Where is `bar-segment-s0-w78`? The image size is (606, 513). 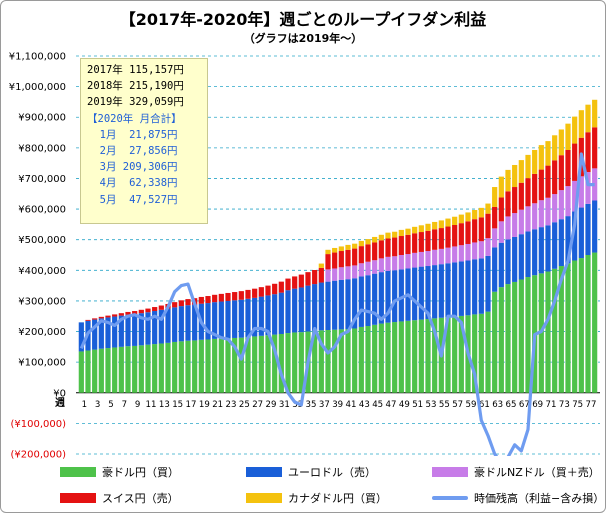 bar-segment-s0-w78 is located at coordinates (595, 322).